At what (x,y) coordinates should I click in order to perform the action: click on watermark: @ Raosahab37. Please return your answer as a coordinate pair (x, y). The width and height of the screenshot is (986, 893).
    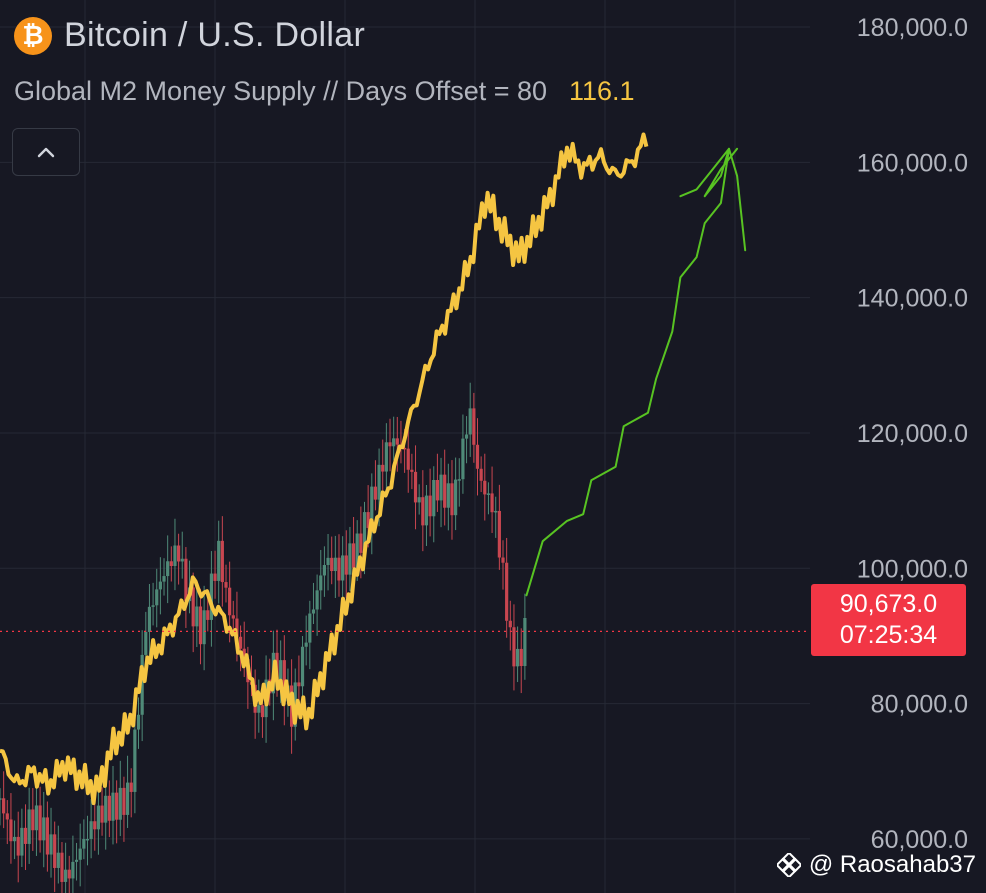
    Looking at the image, I should click on (876, 865).